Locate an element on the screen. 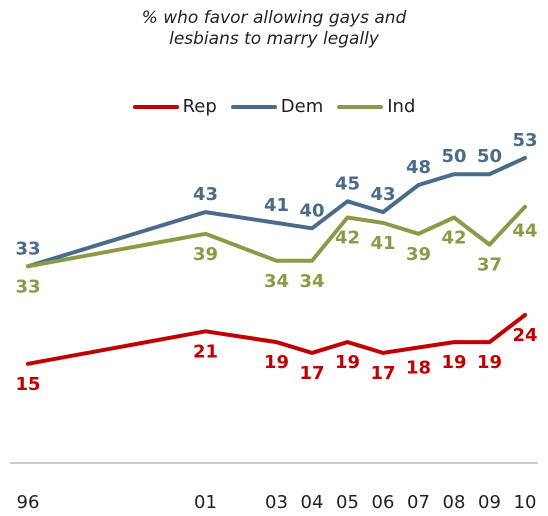  legend-item-dem: Dem is located at coordinates (277, 106).